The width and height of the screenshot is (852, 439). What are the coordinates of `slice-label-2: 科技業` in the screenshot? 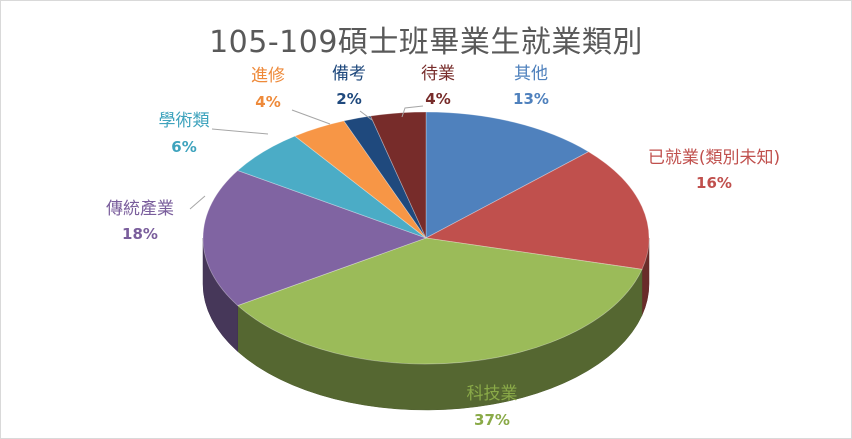 It's located at (492, 394).